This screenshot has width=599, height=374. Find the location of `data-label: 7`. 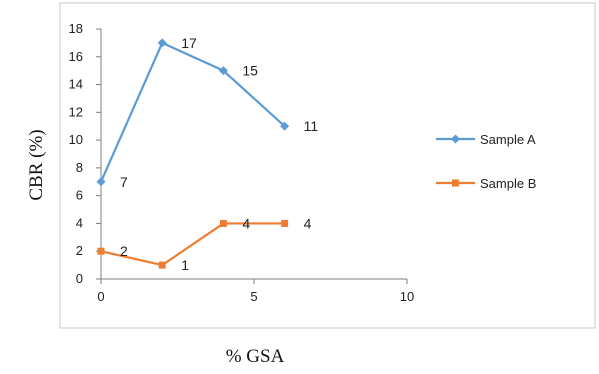

data-label: 7 is located at coordinates (124, 182).